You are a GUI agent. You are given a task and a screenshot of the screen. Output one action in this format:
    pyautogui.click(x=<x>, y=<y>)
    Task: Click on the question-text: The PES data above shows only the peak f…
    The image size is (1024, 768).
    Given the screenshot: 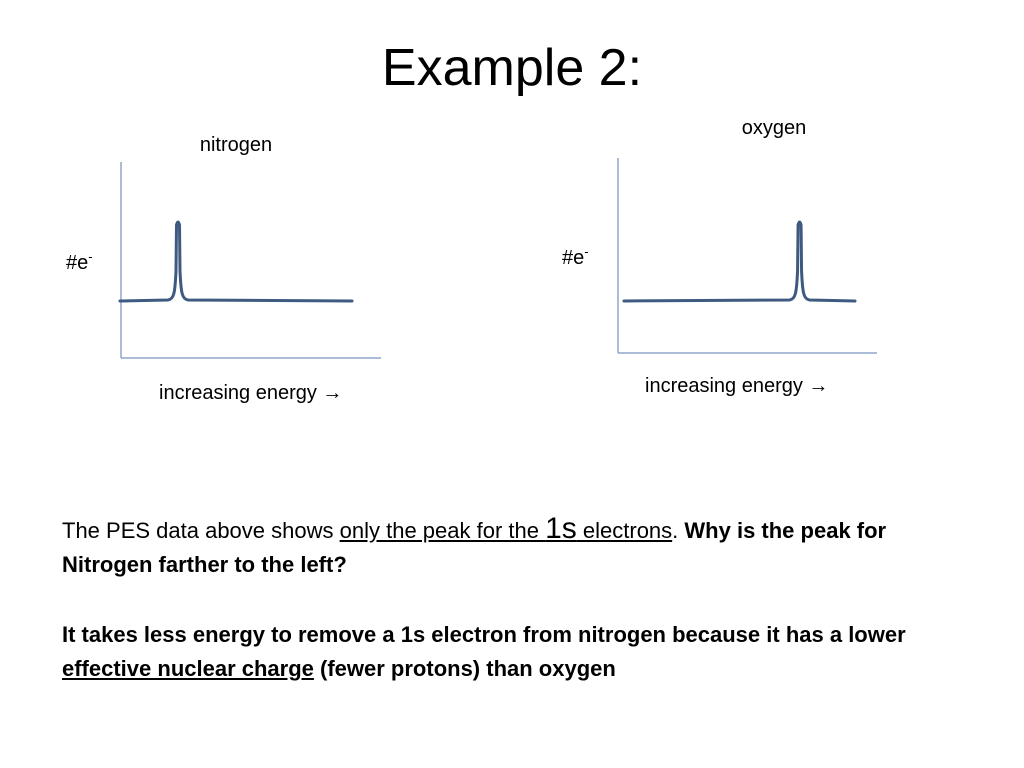 What is the action you would take?
    pyautogui.click(x=512, y=547)
    